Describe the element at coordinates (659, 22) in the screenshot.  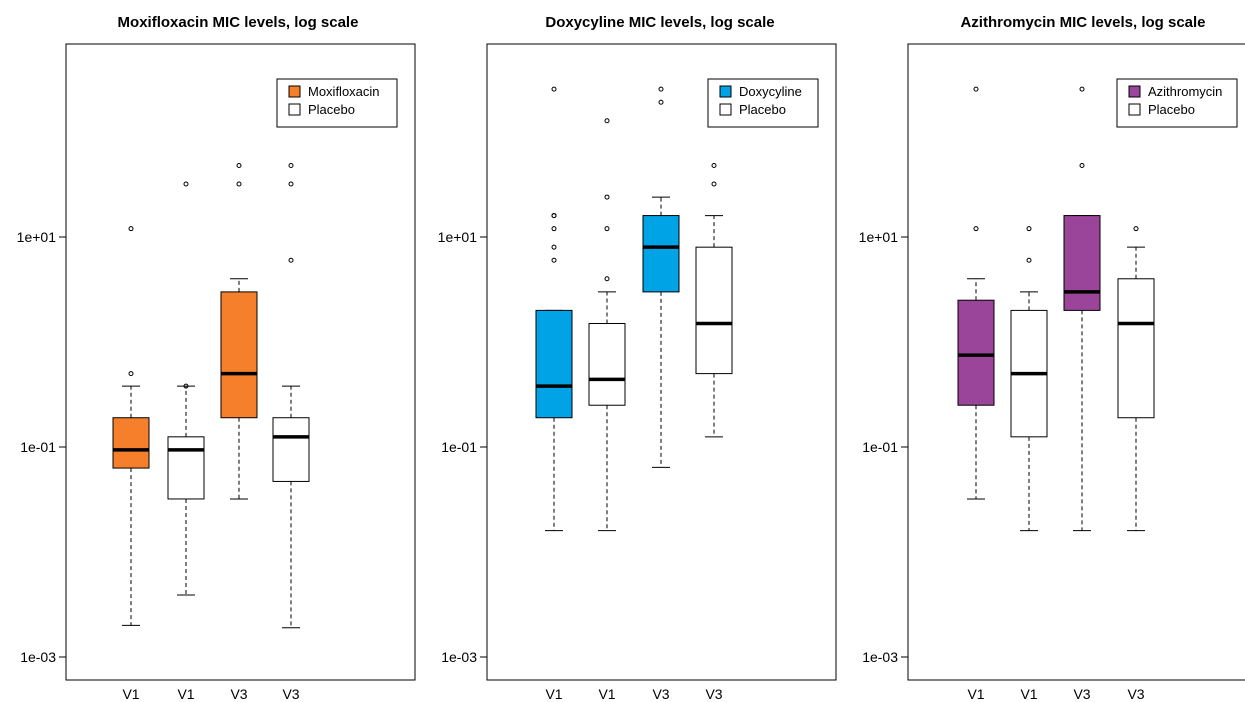
I see `chart-title: Doxycyline MIC levels, log scale` at that location.